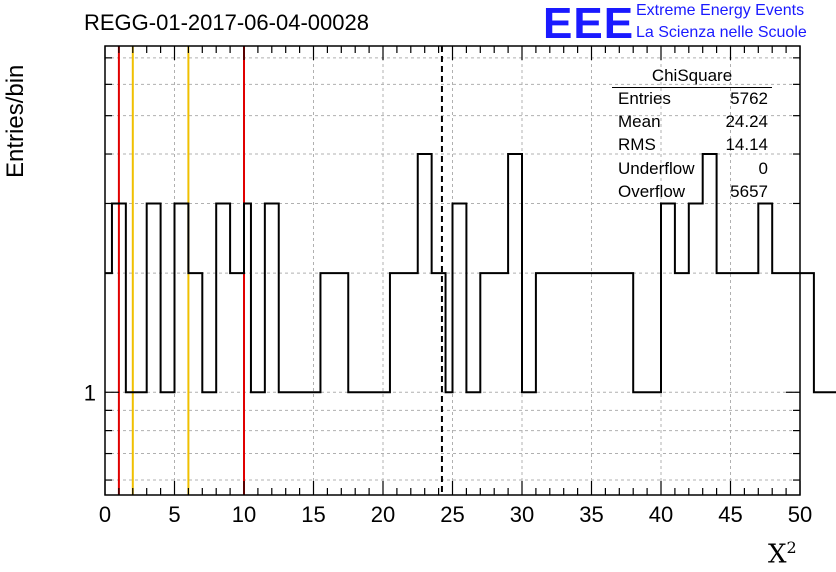 The height and width of the screenshot is (572, 836). What do you see at coordinates (313, 514) in the screenshot?
I see `x-tick-label: 15` at bounding box center [313, 514].